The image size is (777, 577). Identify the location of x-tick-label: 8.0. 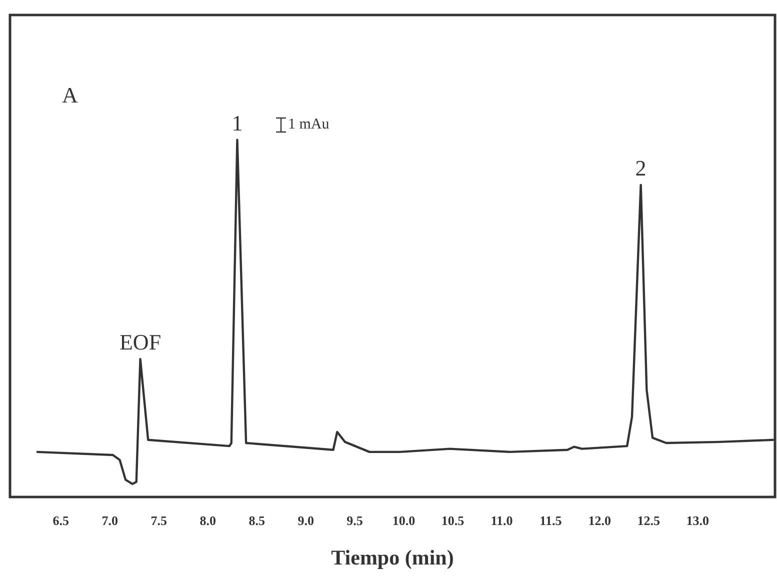
(208, 520).